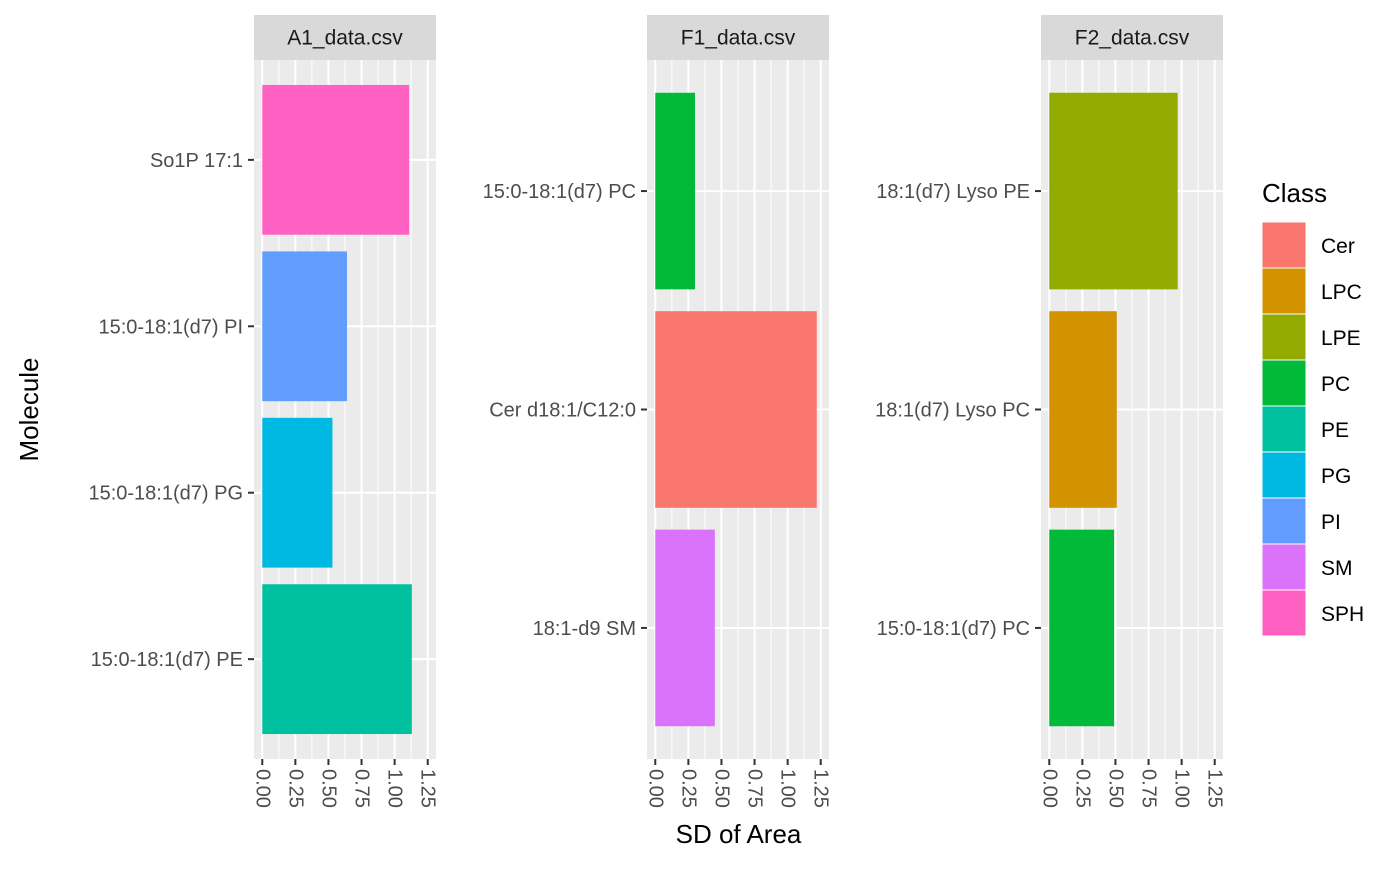  What do you see at coordinates (1338, 246) in the screenshot?
I see `legend-label: Cer` at bounding box center [1338, 246].